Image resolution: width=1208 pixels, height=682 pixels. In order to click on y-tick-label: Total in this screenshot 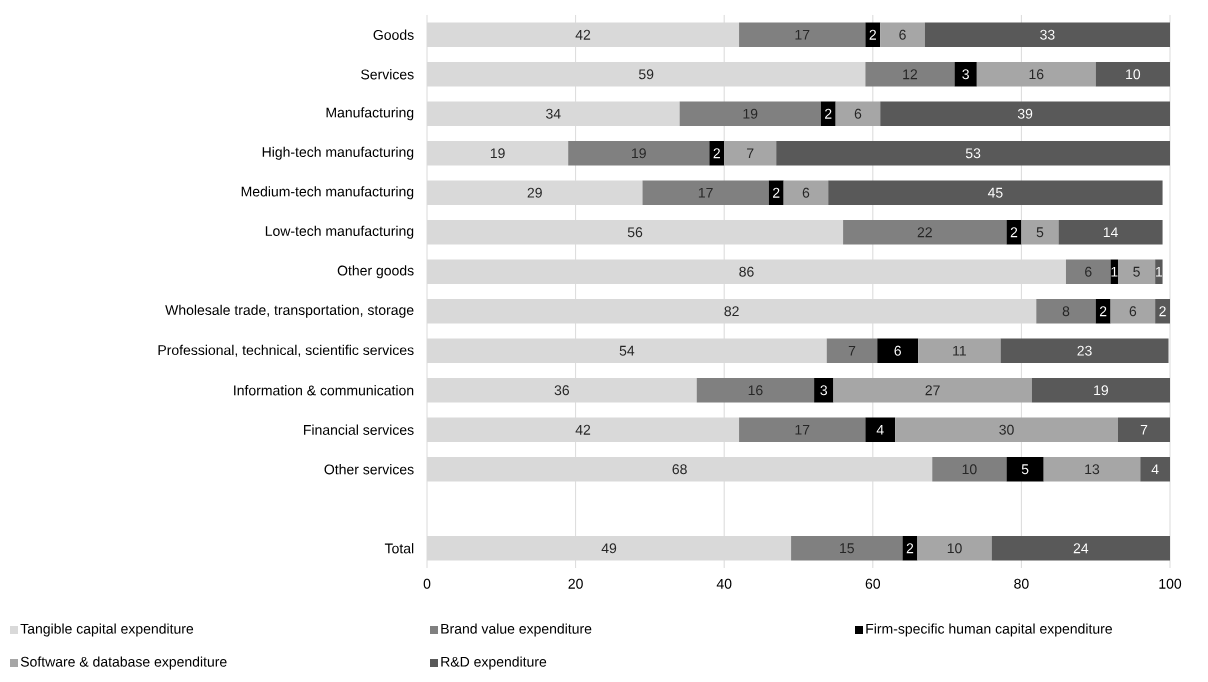, I will do `click(399, 548)`.